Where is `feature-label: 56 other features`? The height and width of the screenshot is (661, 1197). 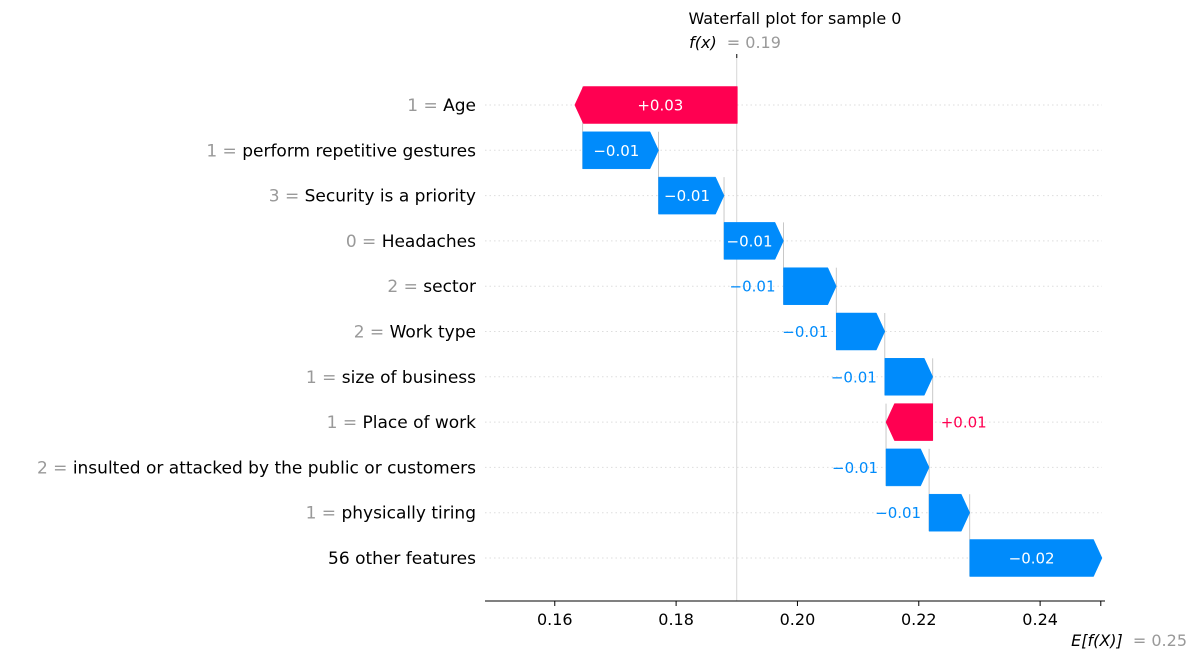 feature-label: 56 other features is located at coordinates (402, 559).